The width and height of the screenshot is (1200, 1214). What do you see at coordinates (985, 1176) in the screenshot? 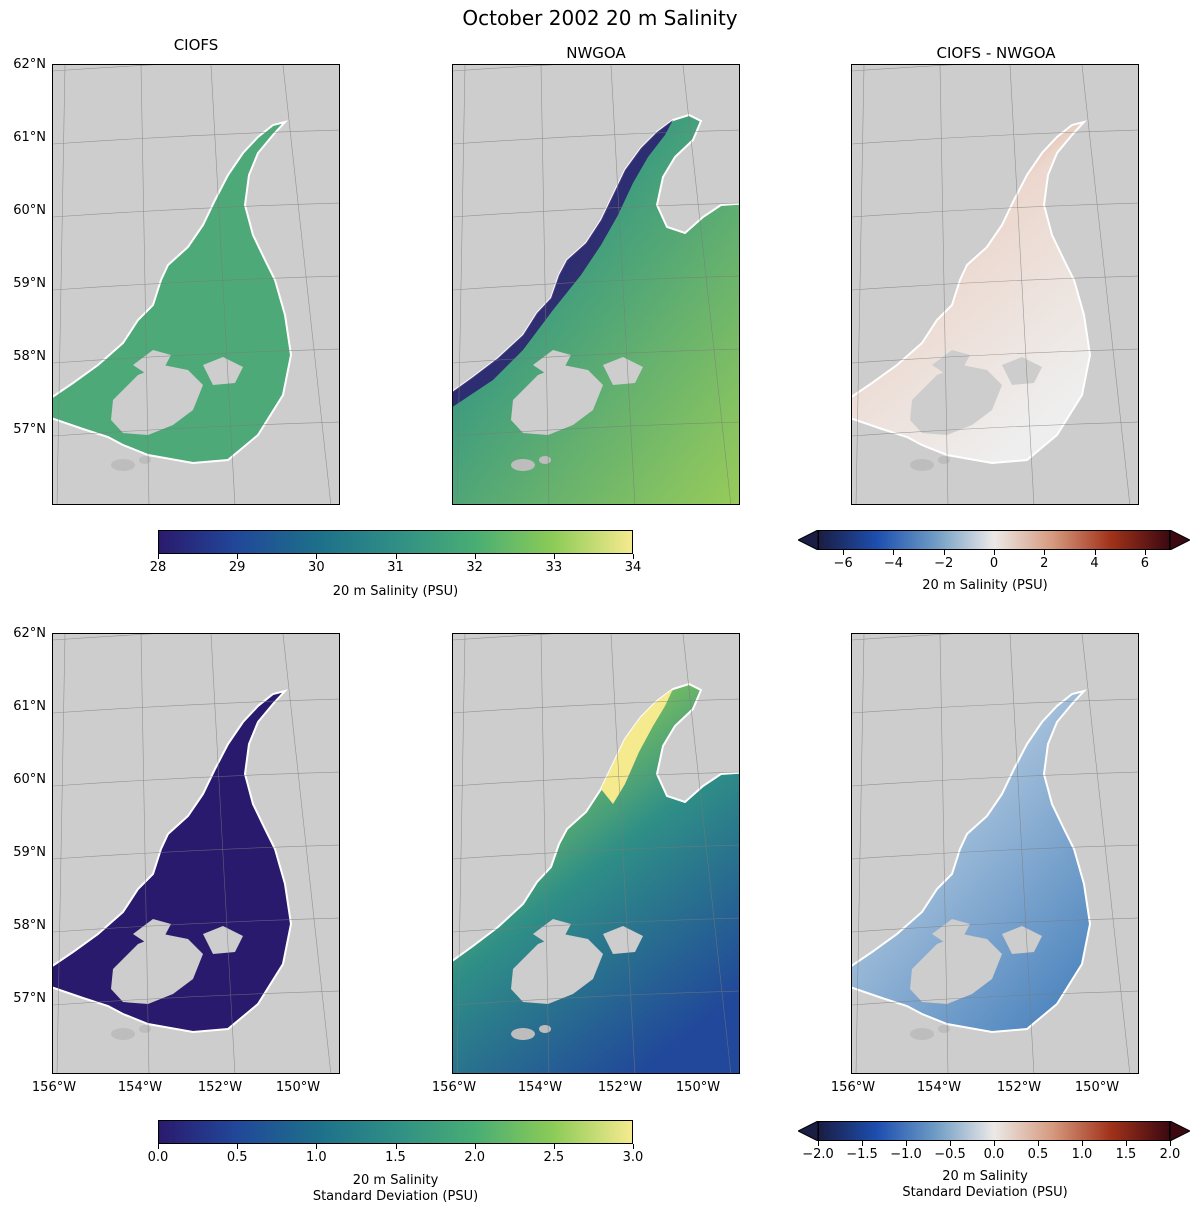
I see `colorbar-std-difference-label-line1: 20 m Salinity` at bounding box center [985, 1176].